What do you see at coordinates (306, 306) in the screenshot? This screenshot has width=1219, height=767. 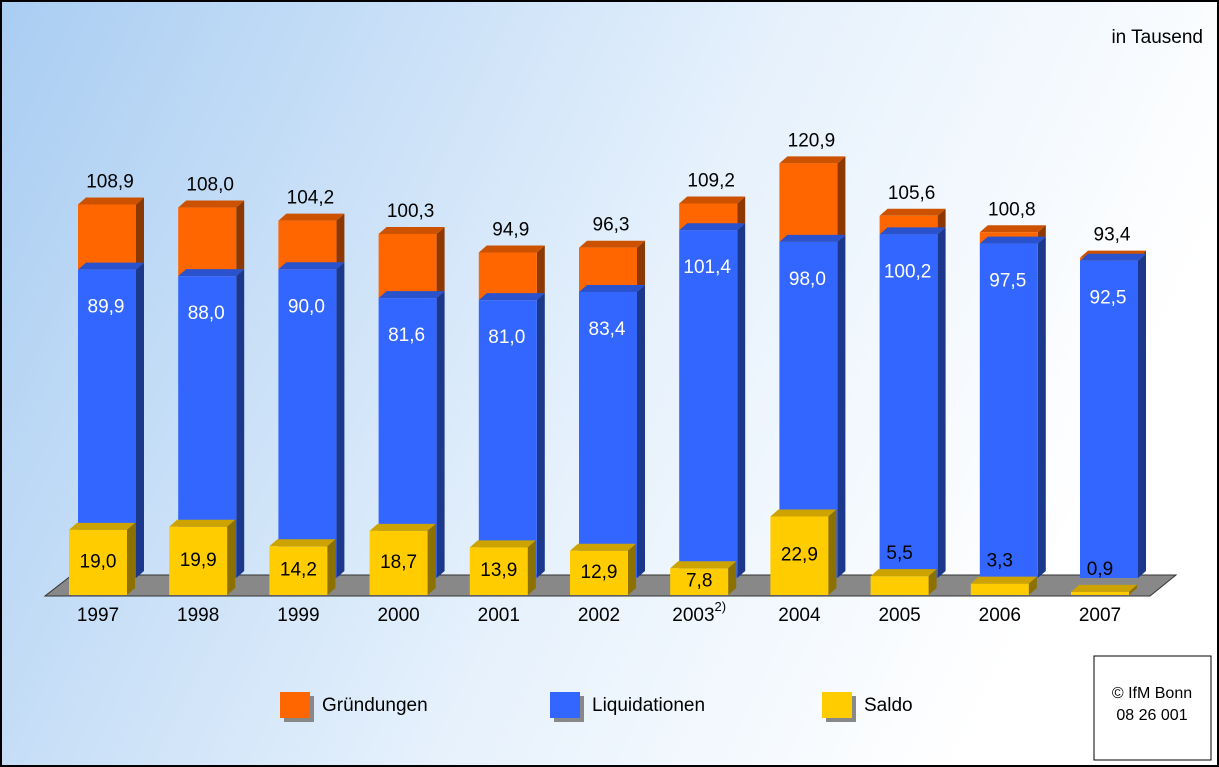 I see `liquidation-label: 90,0` at bounding box center [306, 306].